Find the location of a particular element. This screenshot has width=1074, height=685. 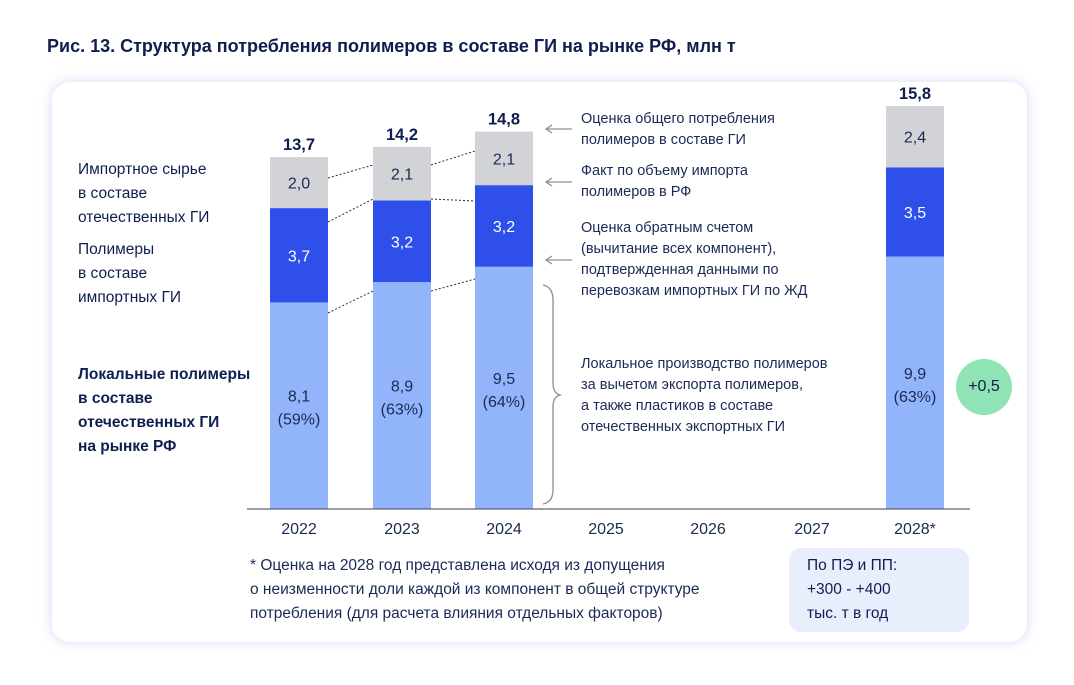

label-line: Локальные полимеры is located at coordinates (164, 374).